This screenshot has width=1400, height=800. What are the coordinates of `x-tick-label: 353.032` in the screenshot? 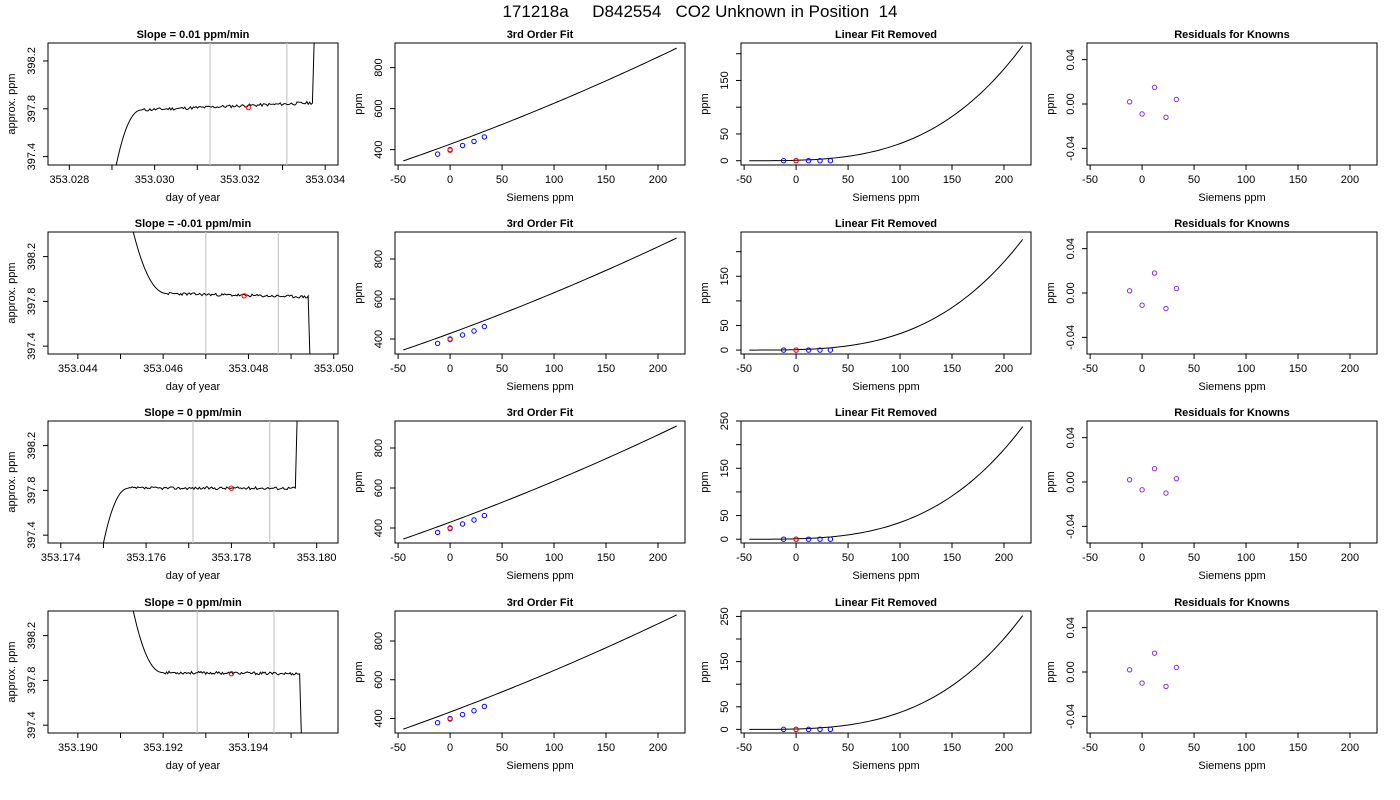 It's located at (240, 180).